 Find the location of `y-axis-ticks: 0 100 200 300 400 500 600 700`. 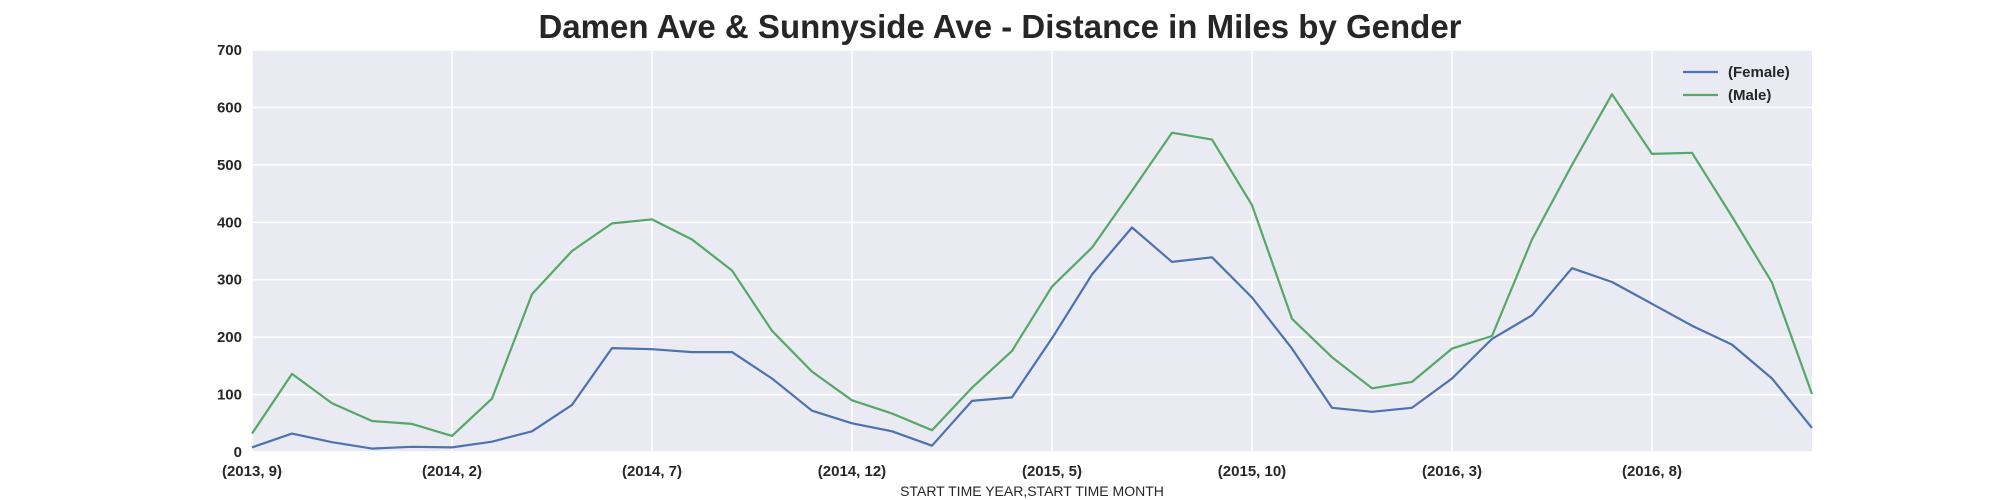

y-axis-ticks: 0 100 200 300 400 500 600 700 is located at coordinates (229, 251).